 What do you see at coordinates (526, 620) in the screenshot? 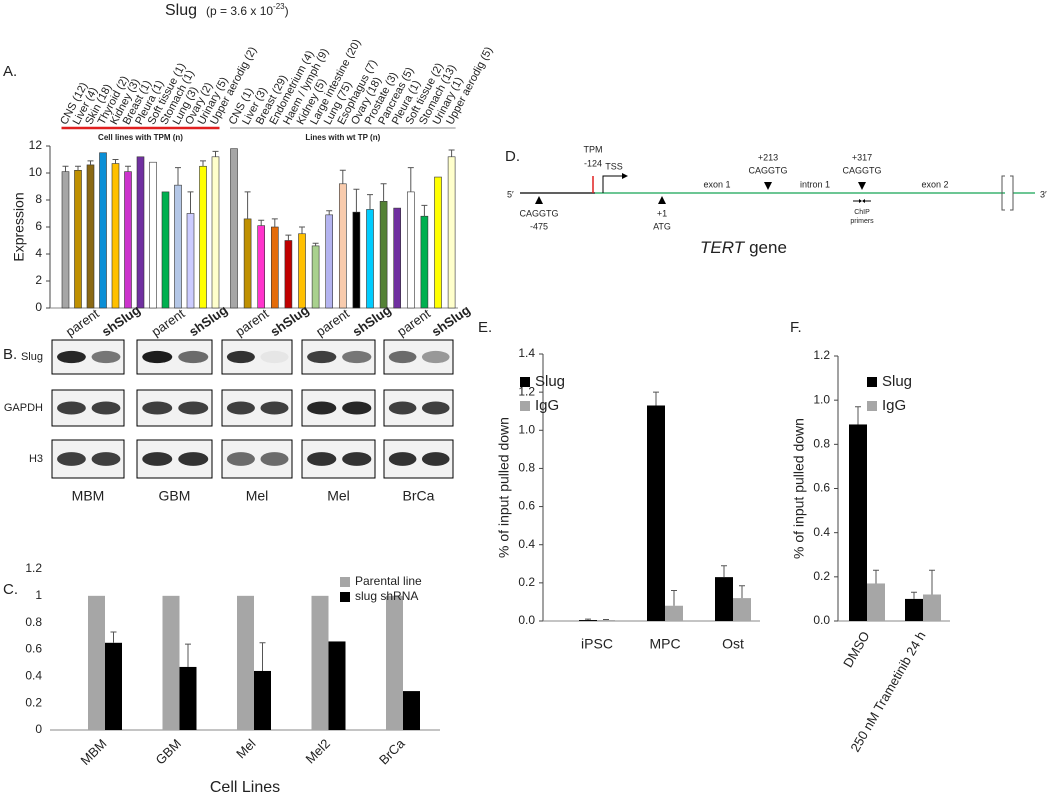
I see `y-tick-label: 0.0` at bounding box center [526, 620].